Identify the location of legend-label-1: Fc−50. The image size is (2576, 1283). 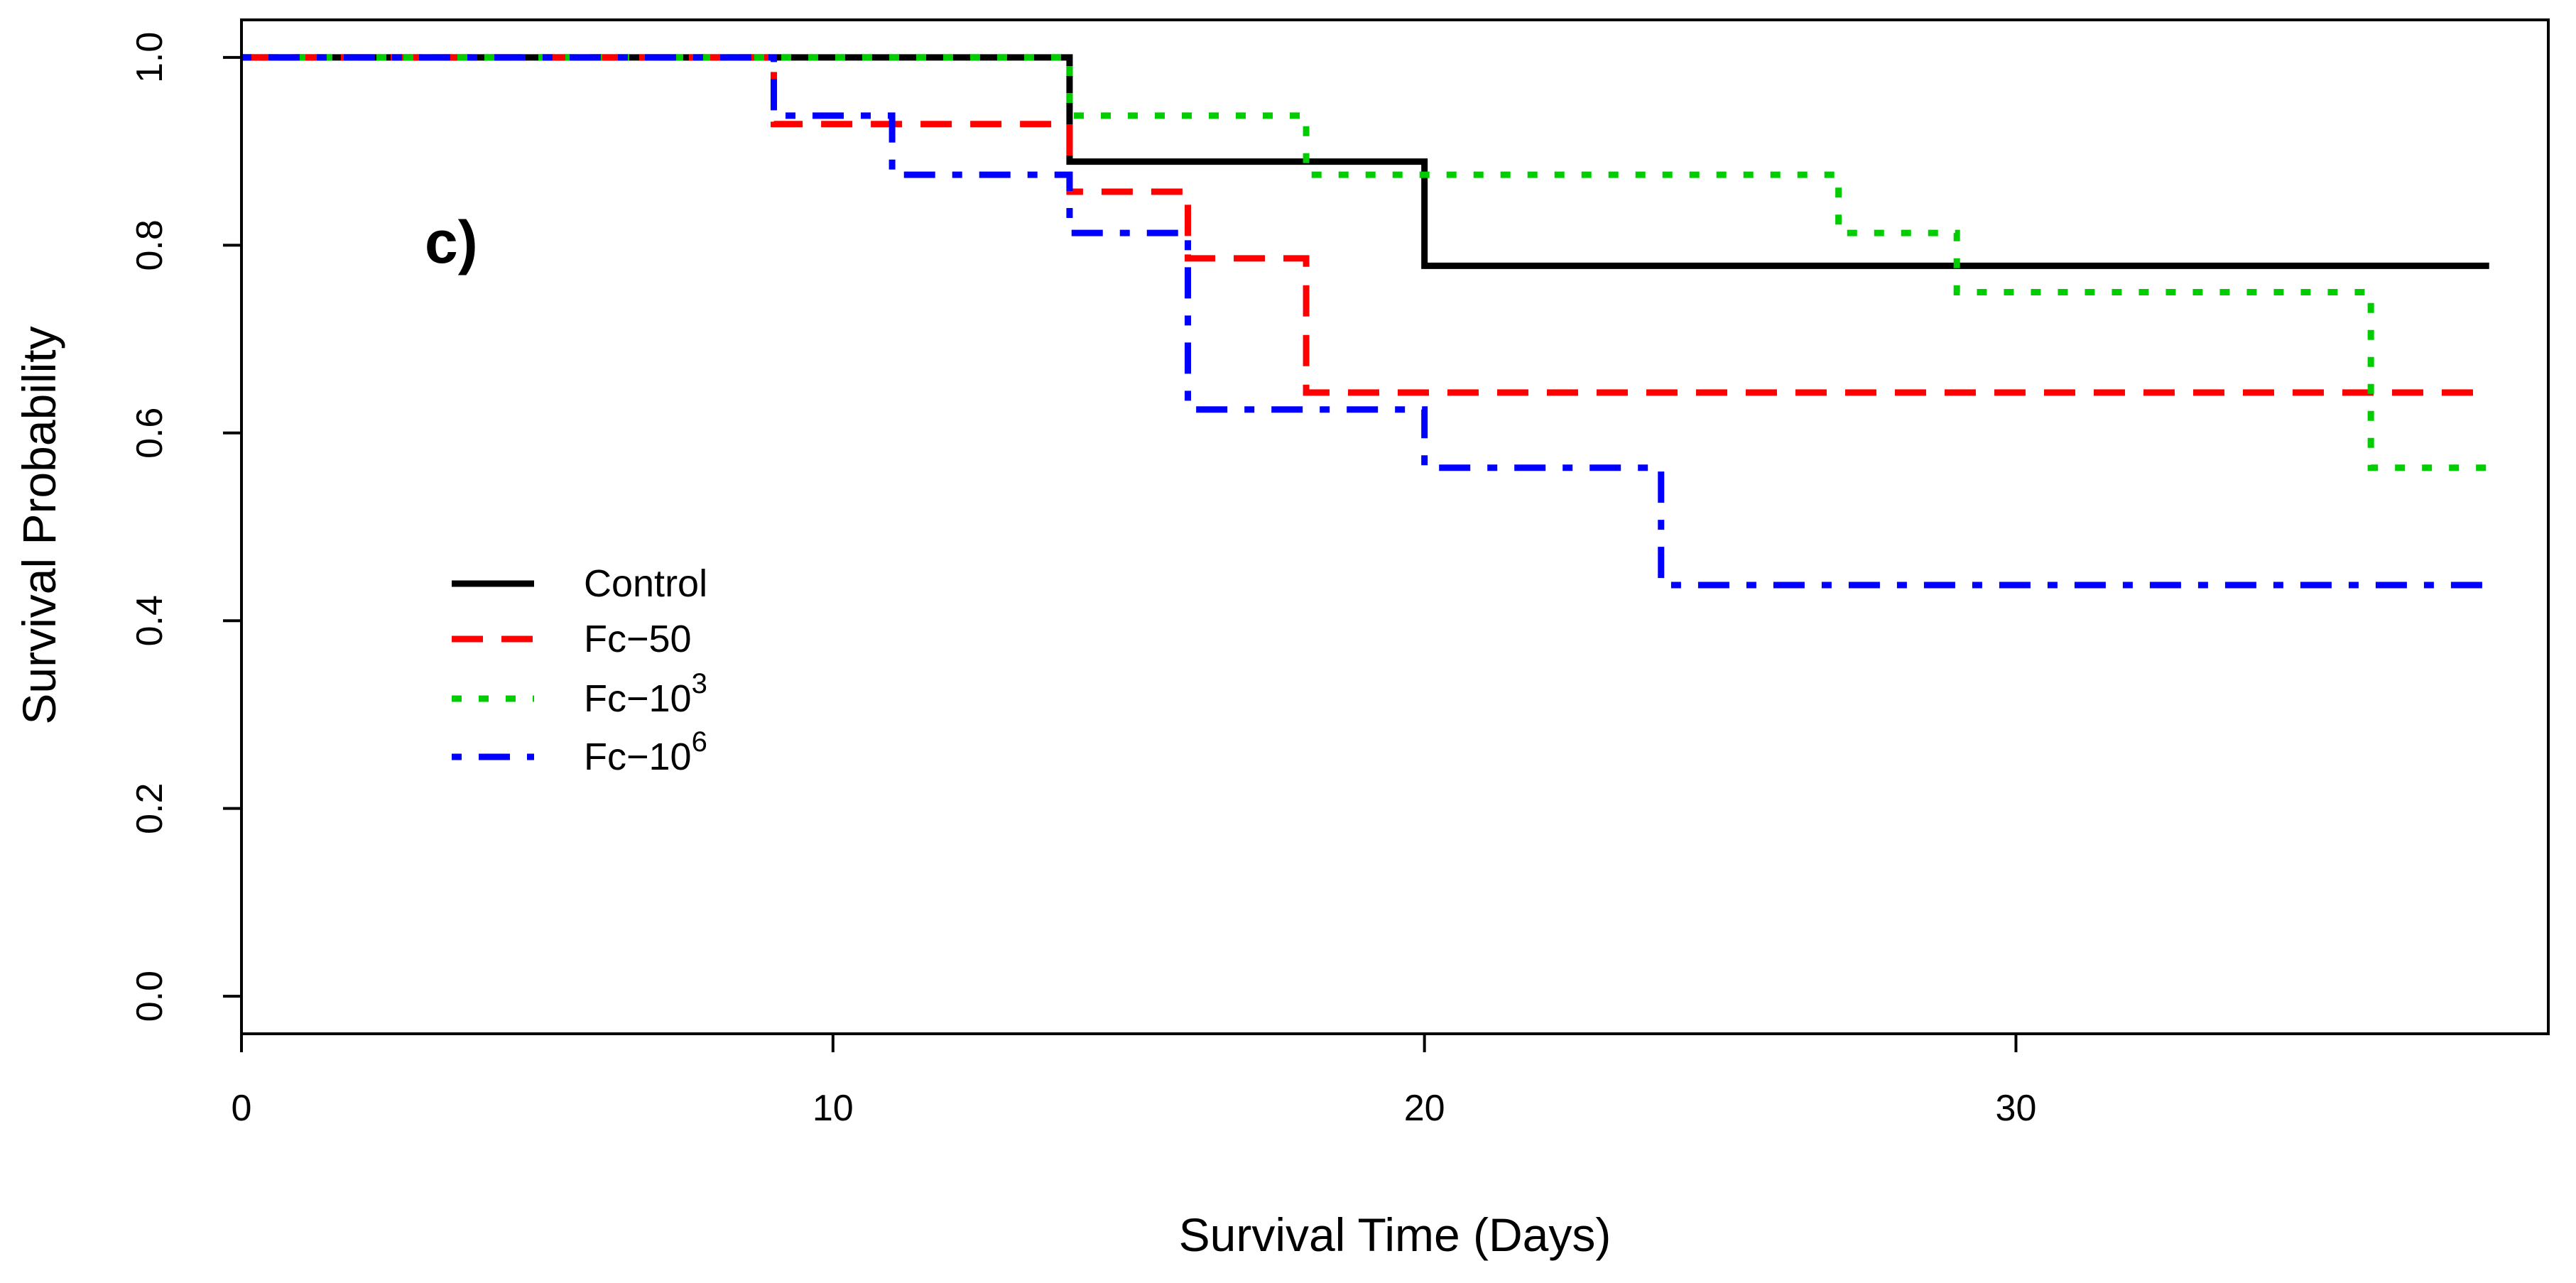
(638, 639).